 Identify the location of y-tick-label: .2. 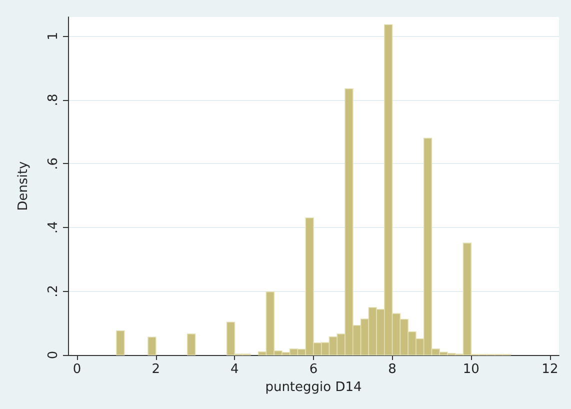
(53, 291).